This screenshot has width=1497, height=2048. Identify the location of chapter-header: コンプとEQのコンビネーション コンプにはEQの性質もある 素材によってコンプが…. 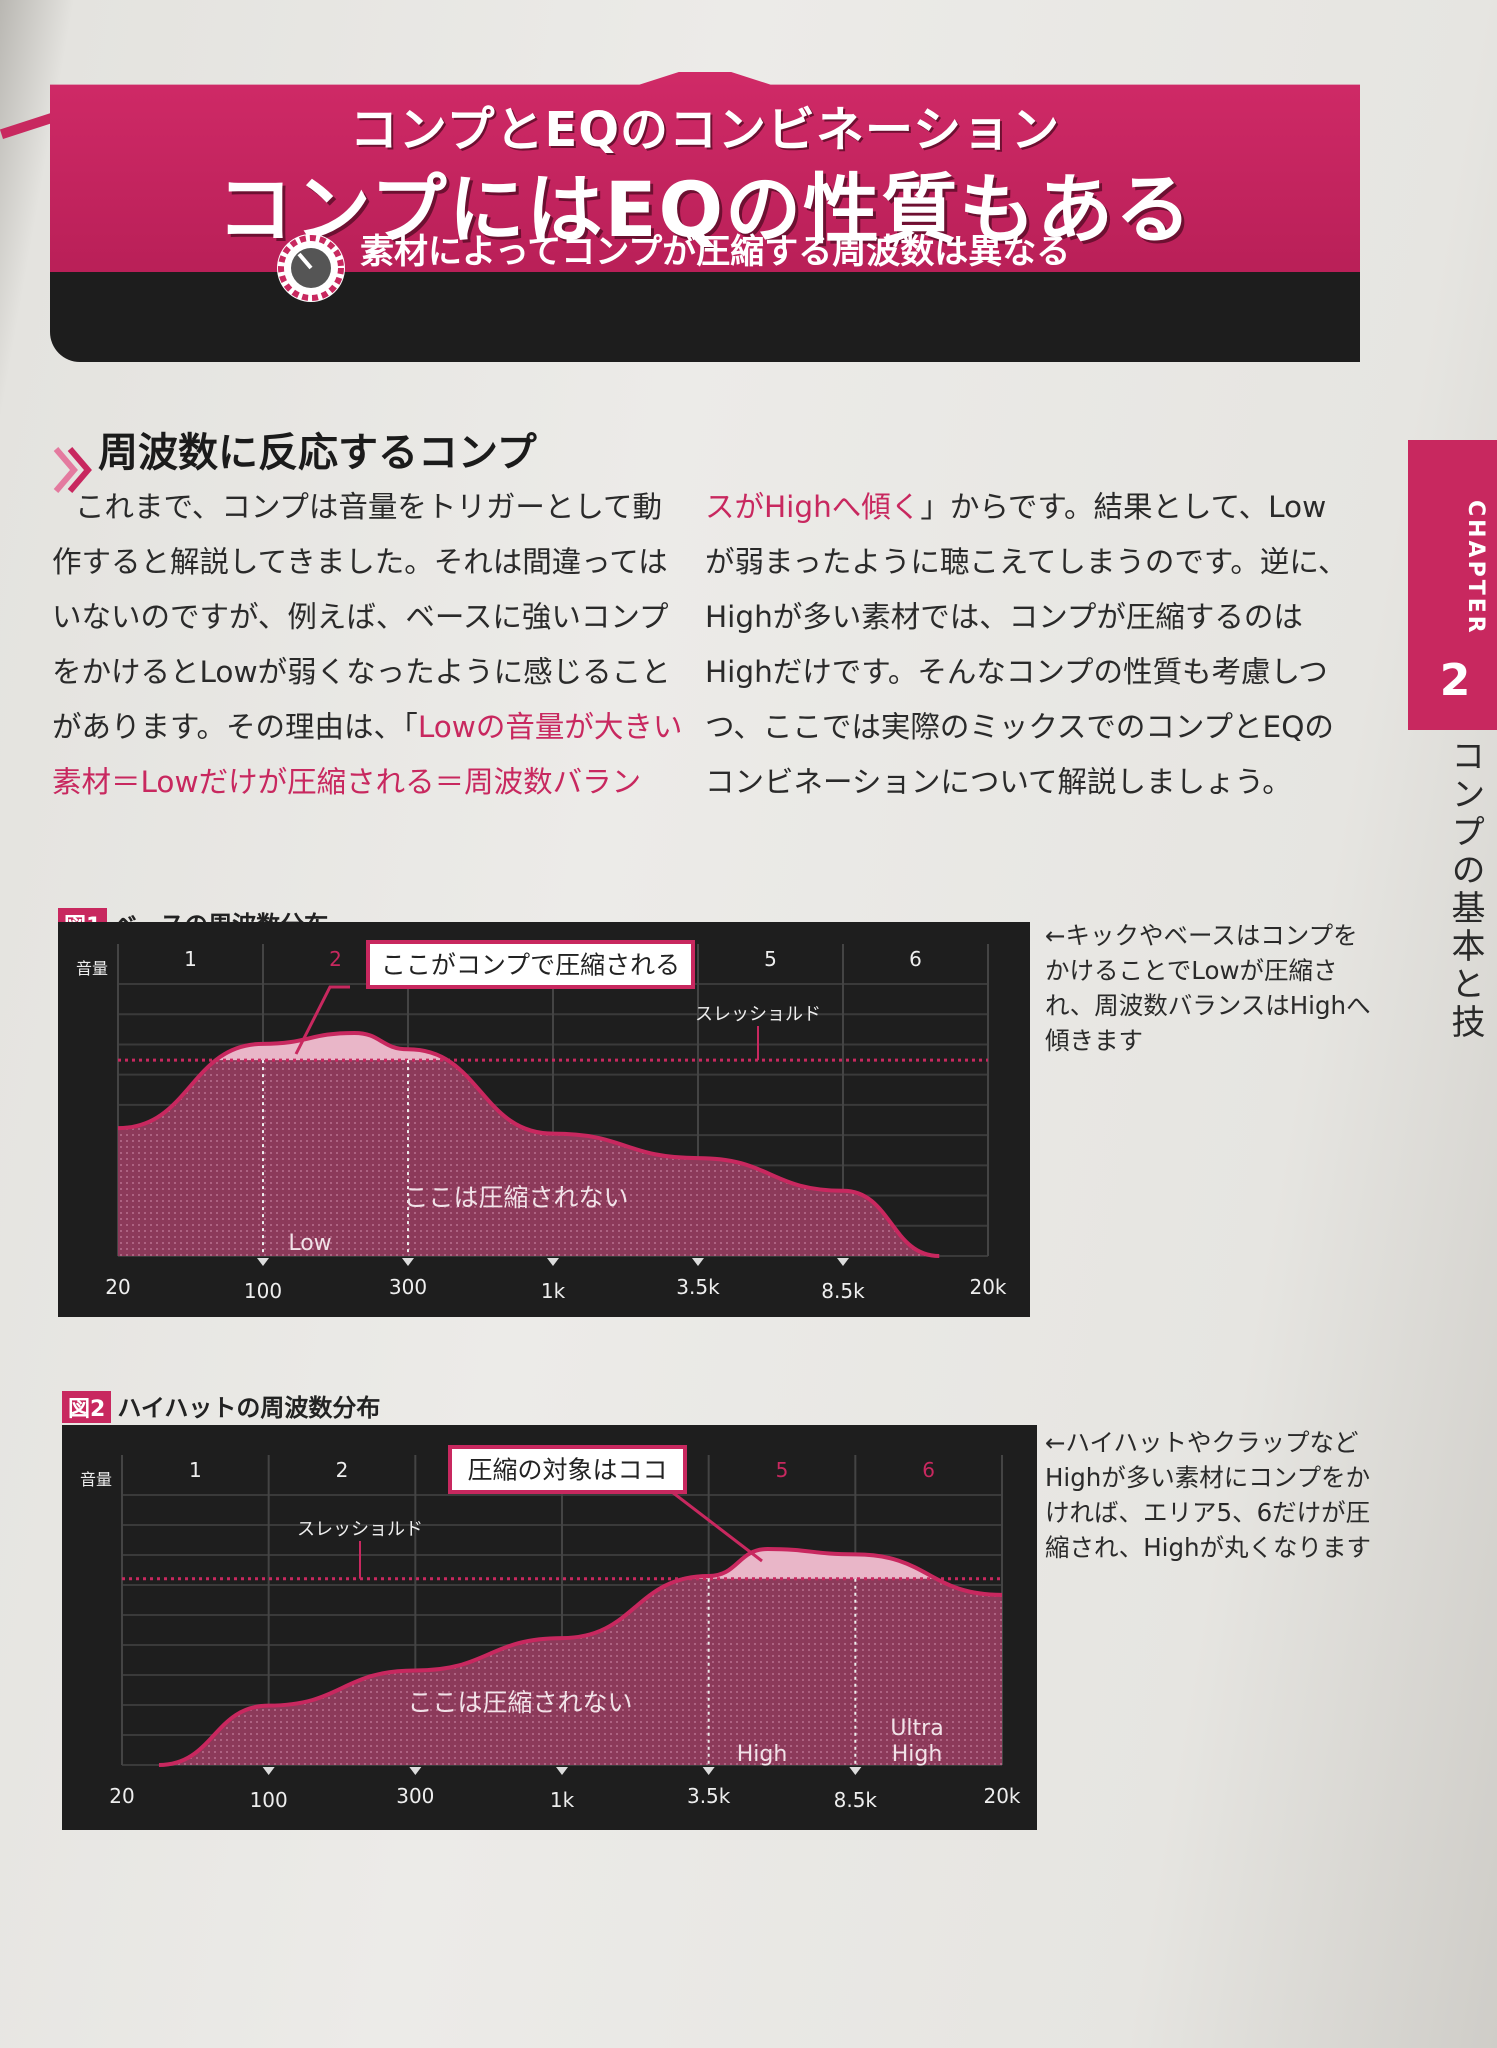
(705, 217).